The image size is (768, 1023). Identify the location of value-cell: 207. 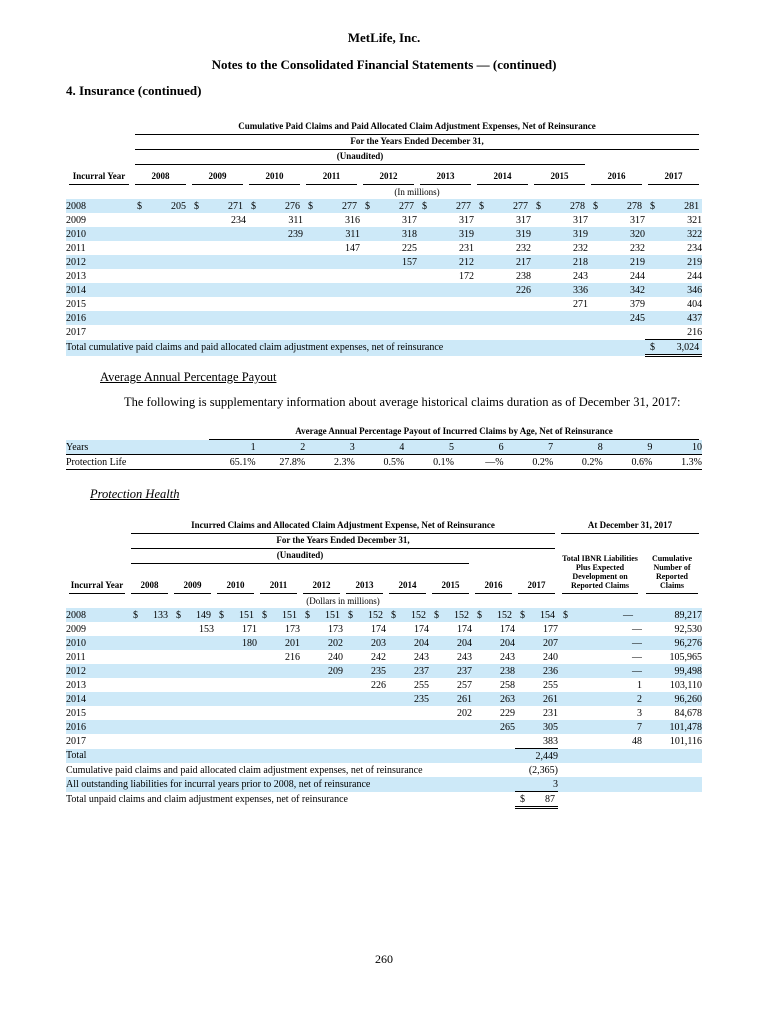
(550, 643).